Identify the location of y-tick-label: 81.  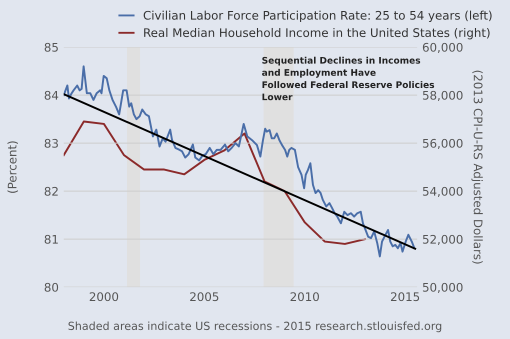
(51, 239).